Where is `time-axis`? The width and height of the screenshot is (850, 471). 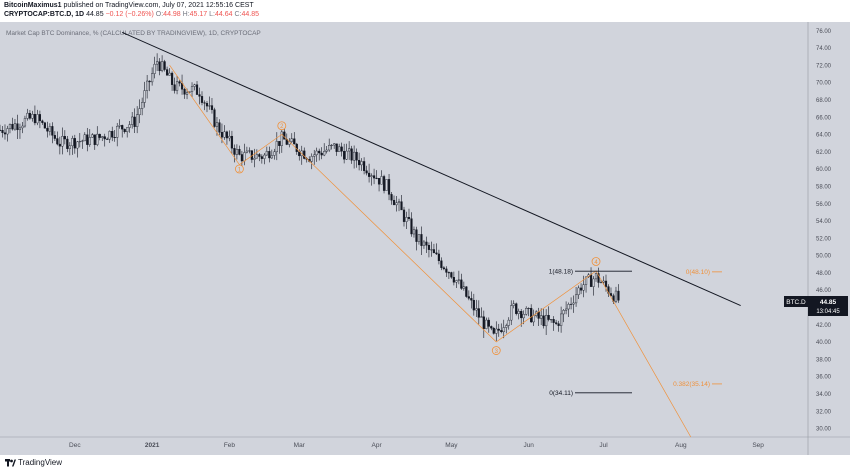
time-axis is located at coordinates (404, 446).